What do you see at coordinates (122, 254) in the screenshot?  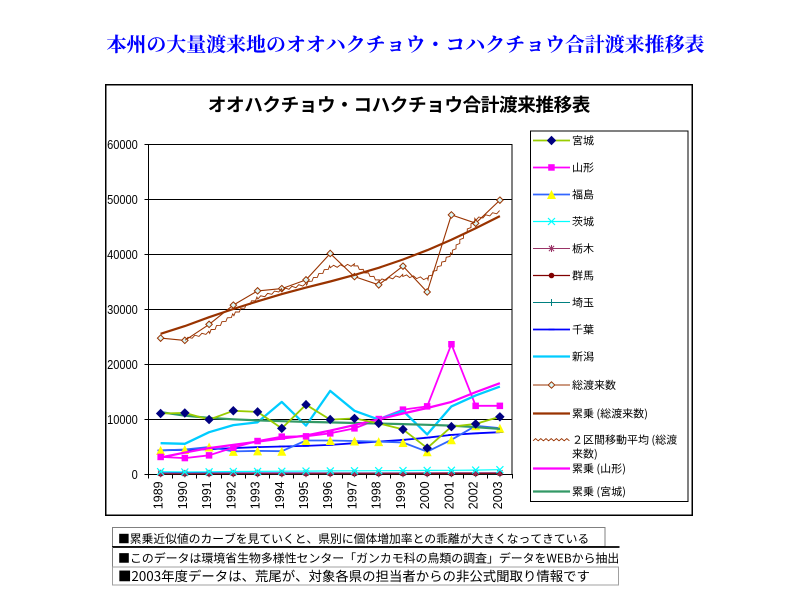 I see `svg-text: 40000` at bounding box center [122, 254].